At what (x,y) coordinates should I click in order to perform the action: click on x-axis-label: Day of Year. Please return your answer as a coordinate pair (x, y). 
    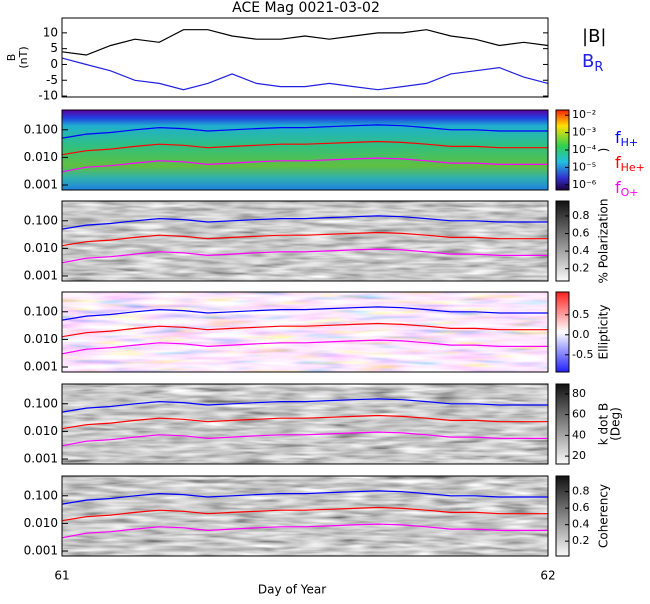
    Looking at the image, I should click on (292, 590).